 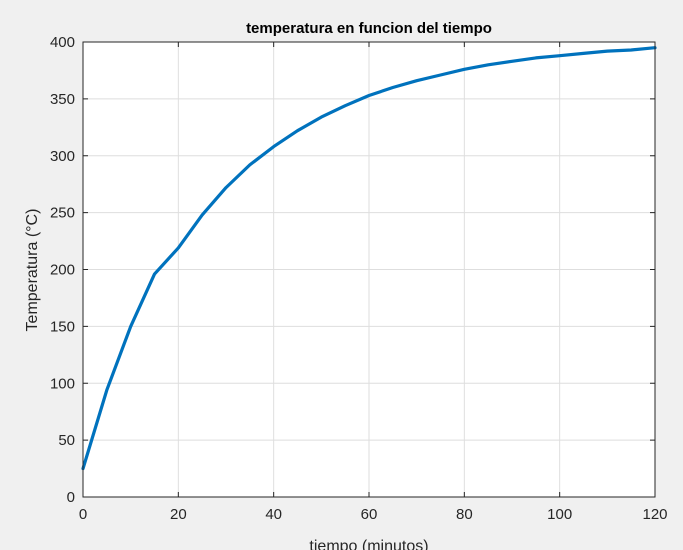 I want to click on x-tick-label: 100, so click(x=559, y=514).